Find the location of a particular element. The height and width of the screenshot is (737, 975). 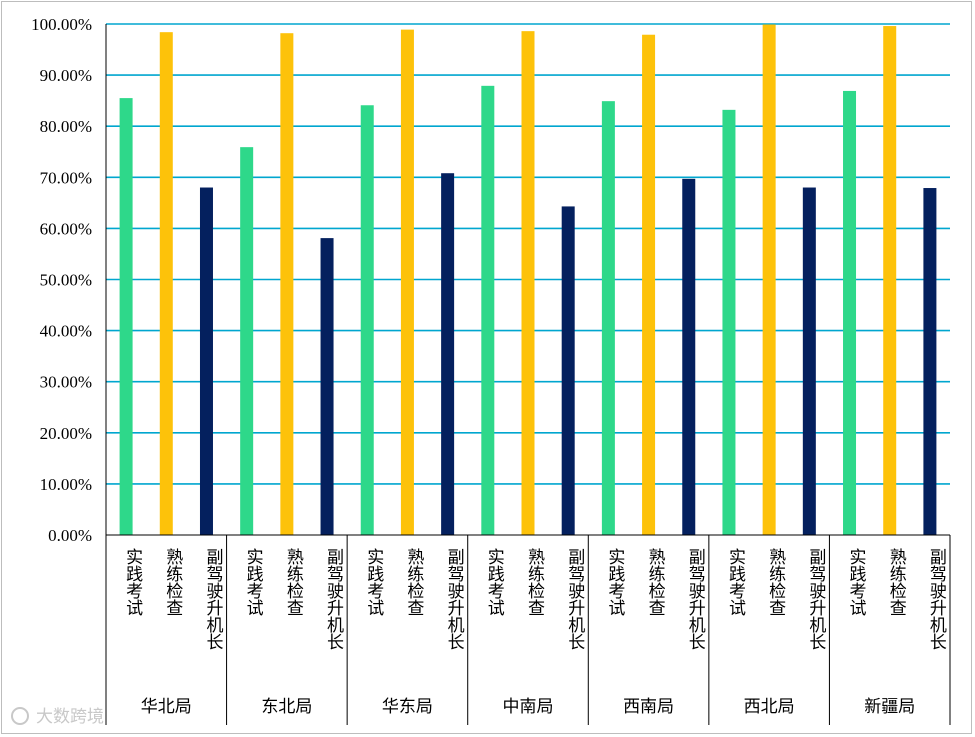

y-tick-label: 80.00% is located at coordinates (66, 126).